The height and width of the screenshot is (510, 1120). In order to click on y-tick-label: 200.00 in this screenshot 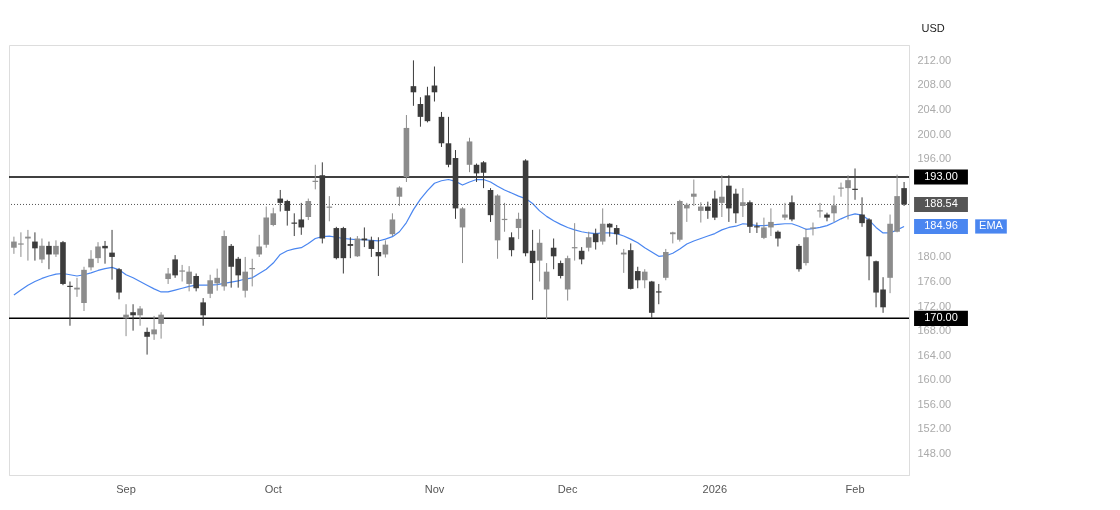, I will do `click(934, 133)`.